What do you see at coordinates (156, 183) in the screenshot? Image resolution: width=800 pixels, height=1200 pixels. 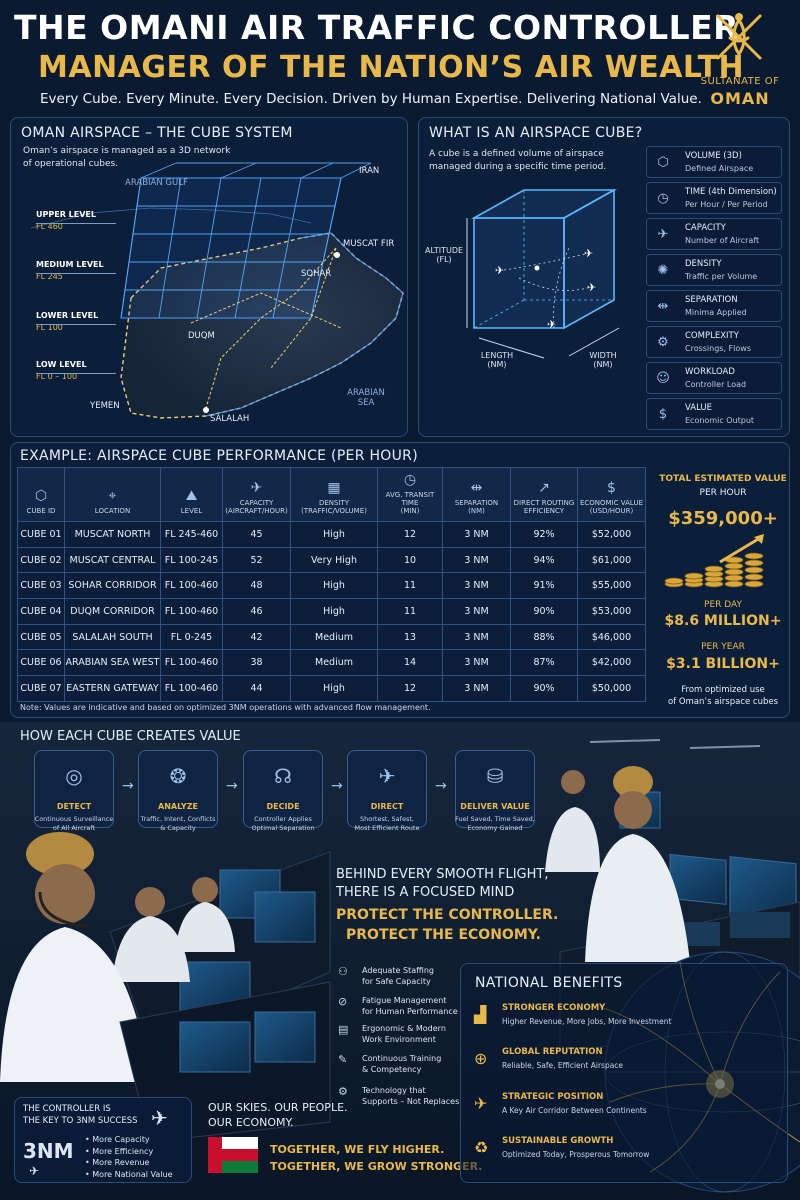 I see `arabian-gulf-label: ARABIAN GULF` at bounding box center [156, 183].